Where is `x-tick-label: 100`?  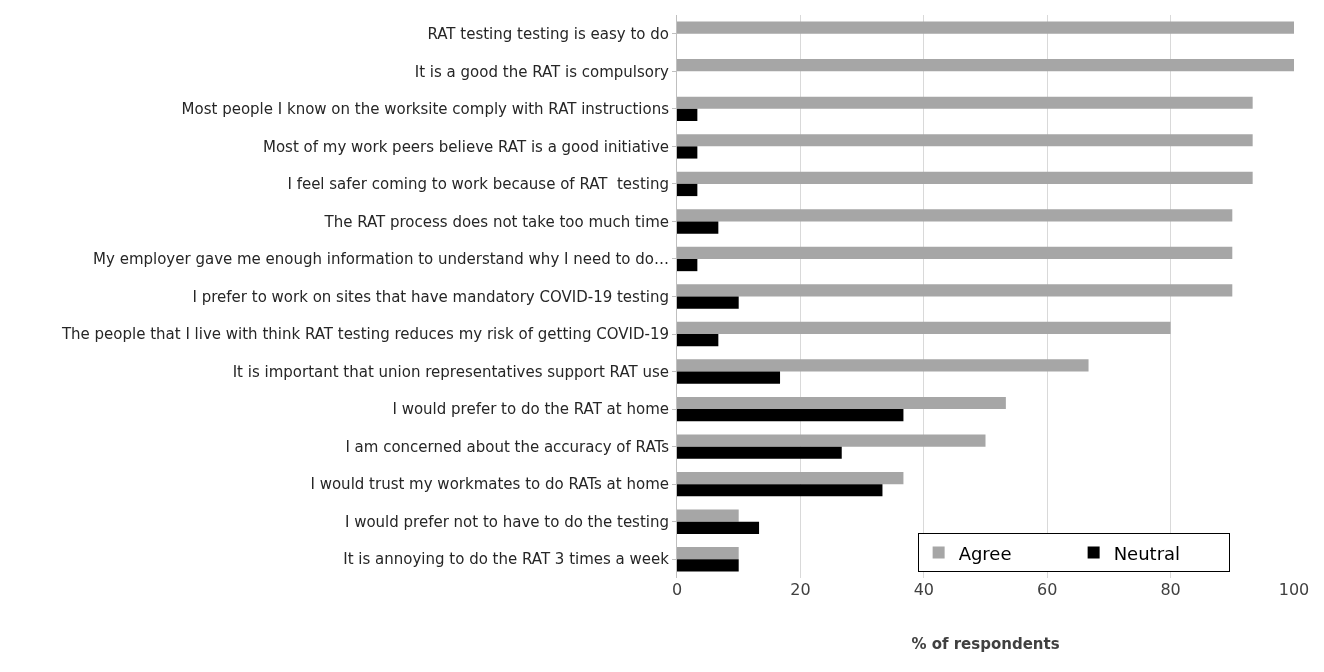
x-tick-label: 100 is located at coordinates (1294, 589).